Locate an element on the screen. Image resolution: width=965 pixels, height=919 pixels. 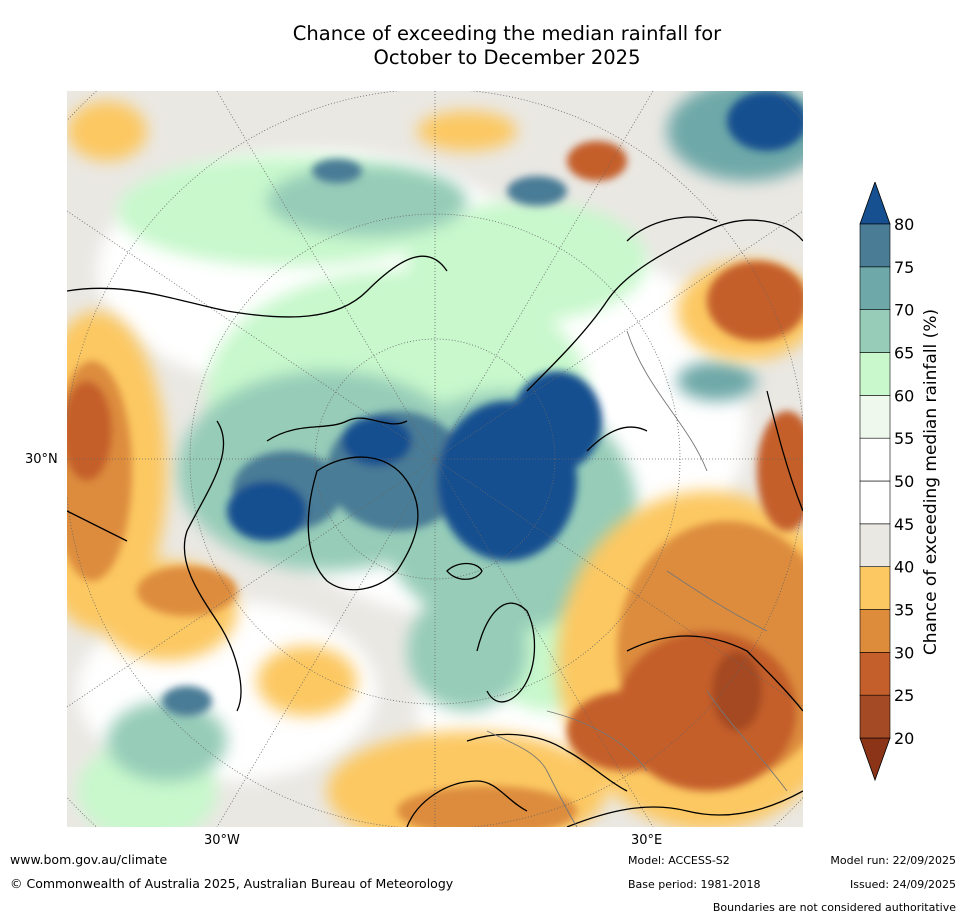
footer-issued: Issued: 24/09/2025 is located at coordinates (902, 884).